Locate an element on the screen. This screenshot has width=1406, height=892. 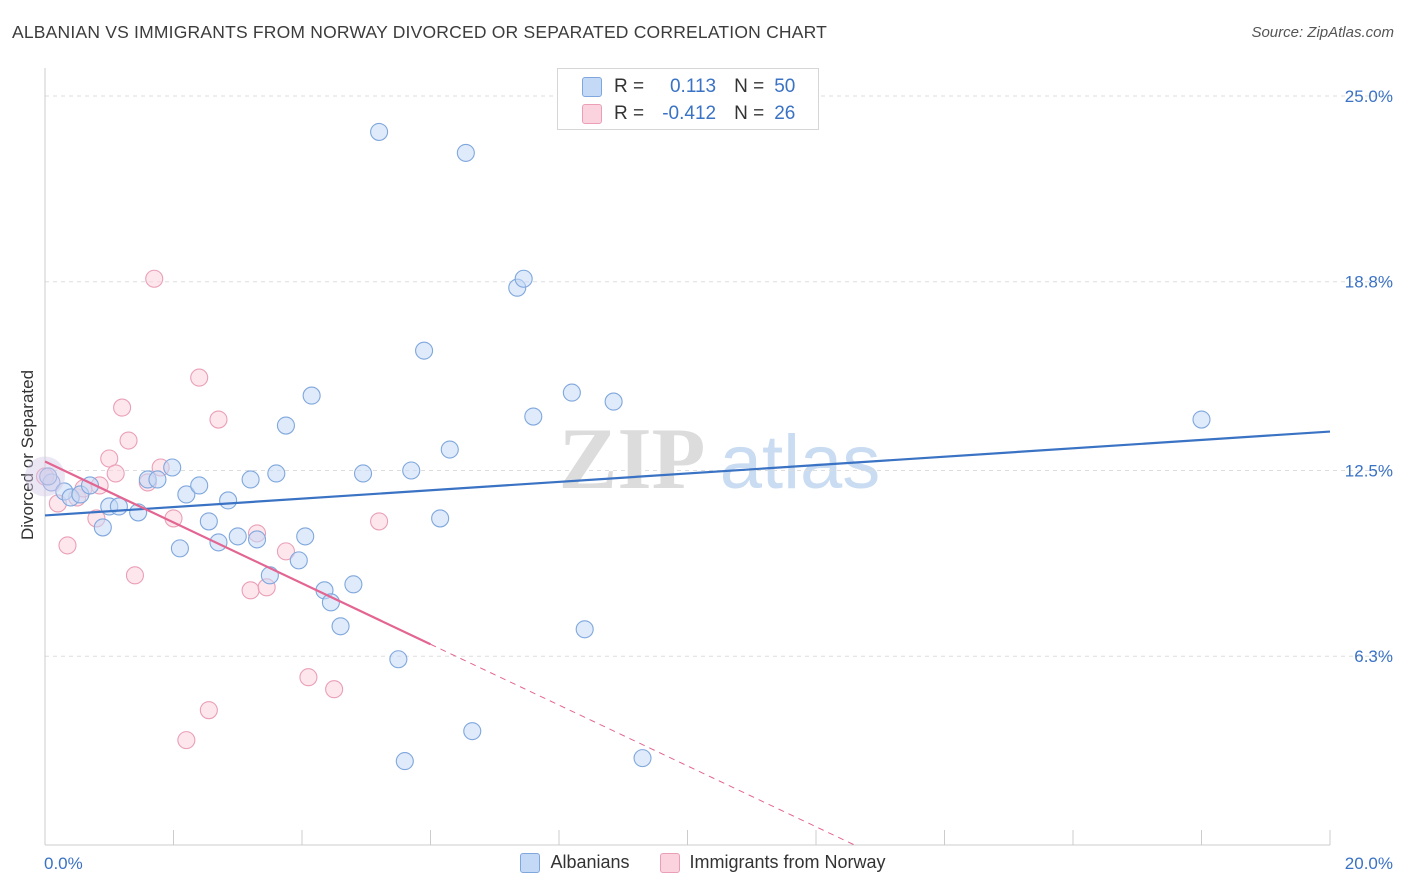
legend-item-norway: Immigrants from Norway is located at coordinates (772, 862).